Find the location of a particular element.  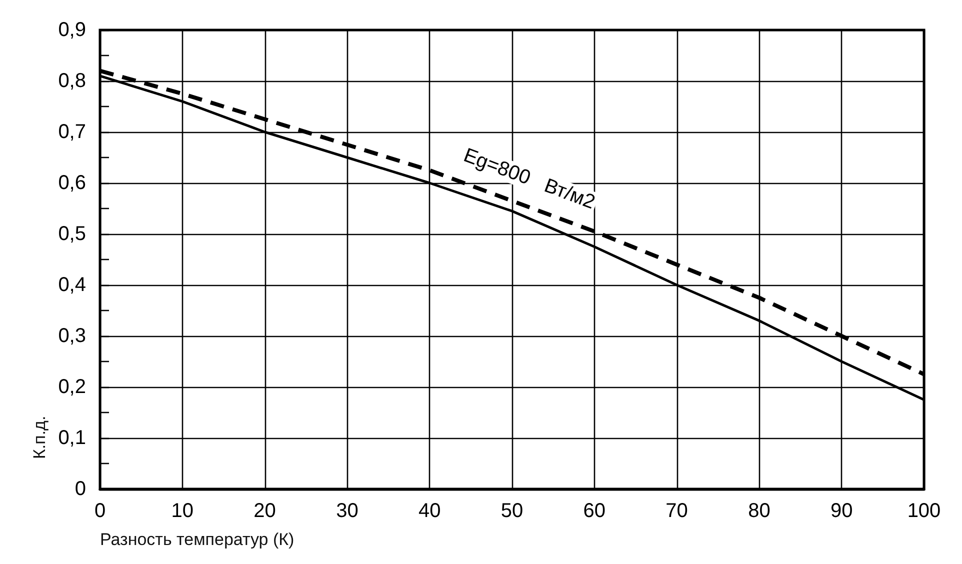

x-tick-label: 40 is located at coordinates (429, 511).